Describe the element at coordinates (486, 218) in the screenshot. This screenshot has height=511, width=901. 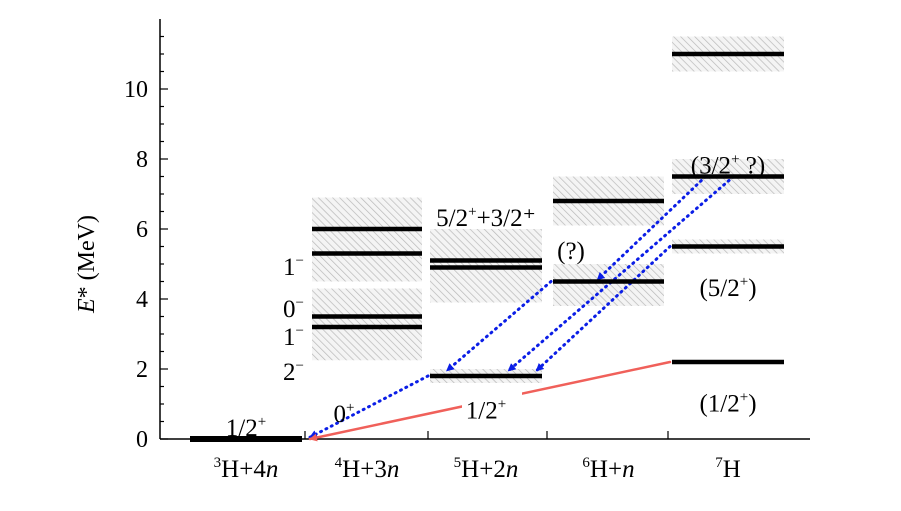
I see `spin-parity-label: 5/2++3/2⁺` at that location.